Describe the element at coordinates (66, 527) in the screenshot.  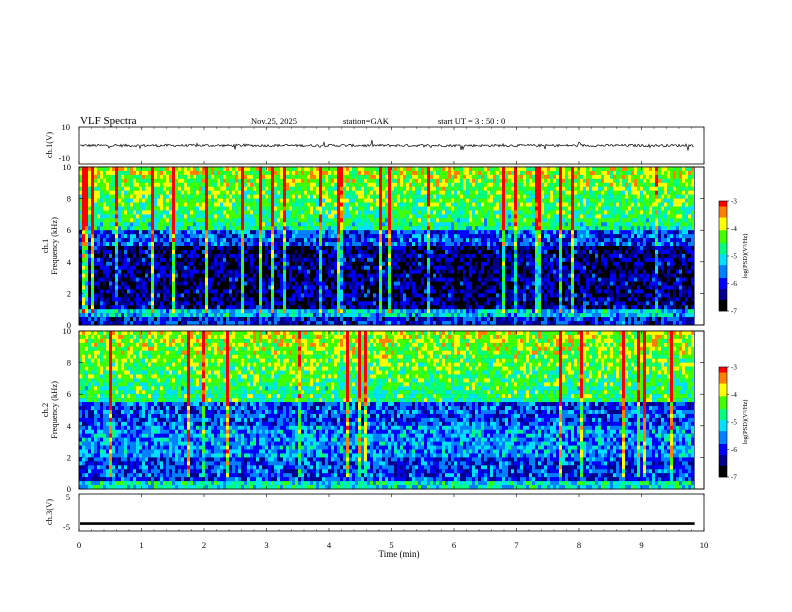
I see `ch3-ytick-bottom: -5` at that location.